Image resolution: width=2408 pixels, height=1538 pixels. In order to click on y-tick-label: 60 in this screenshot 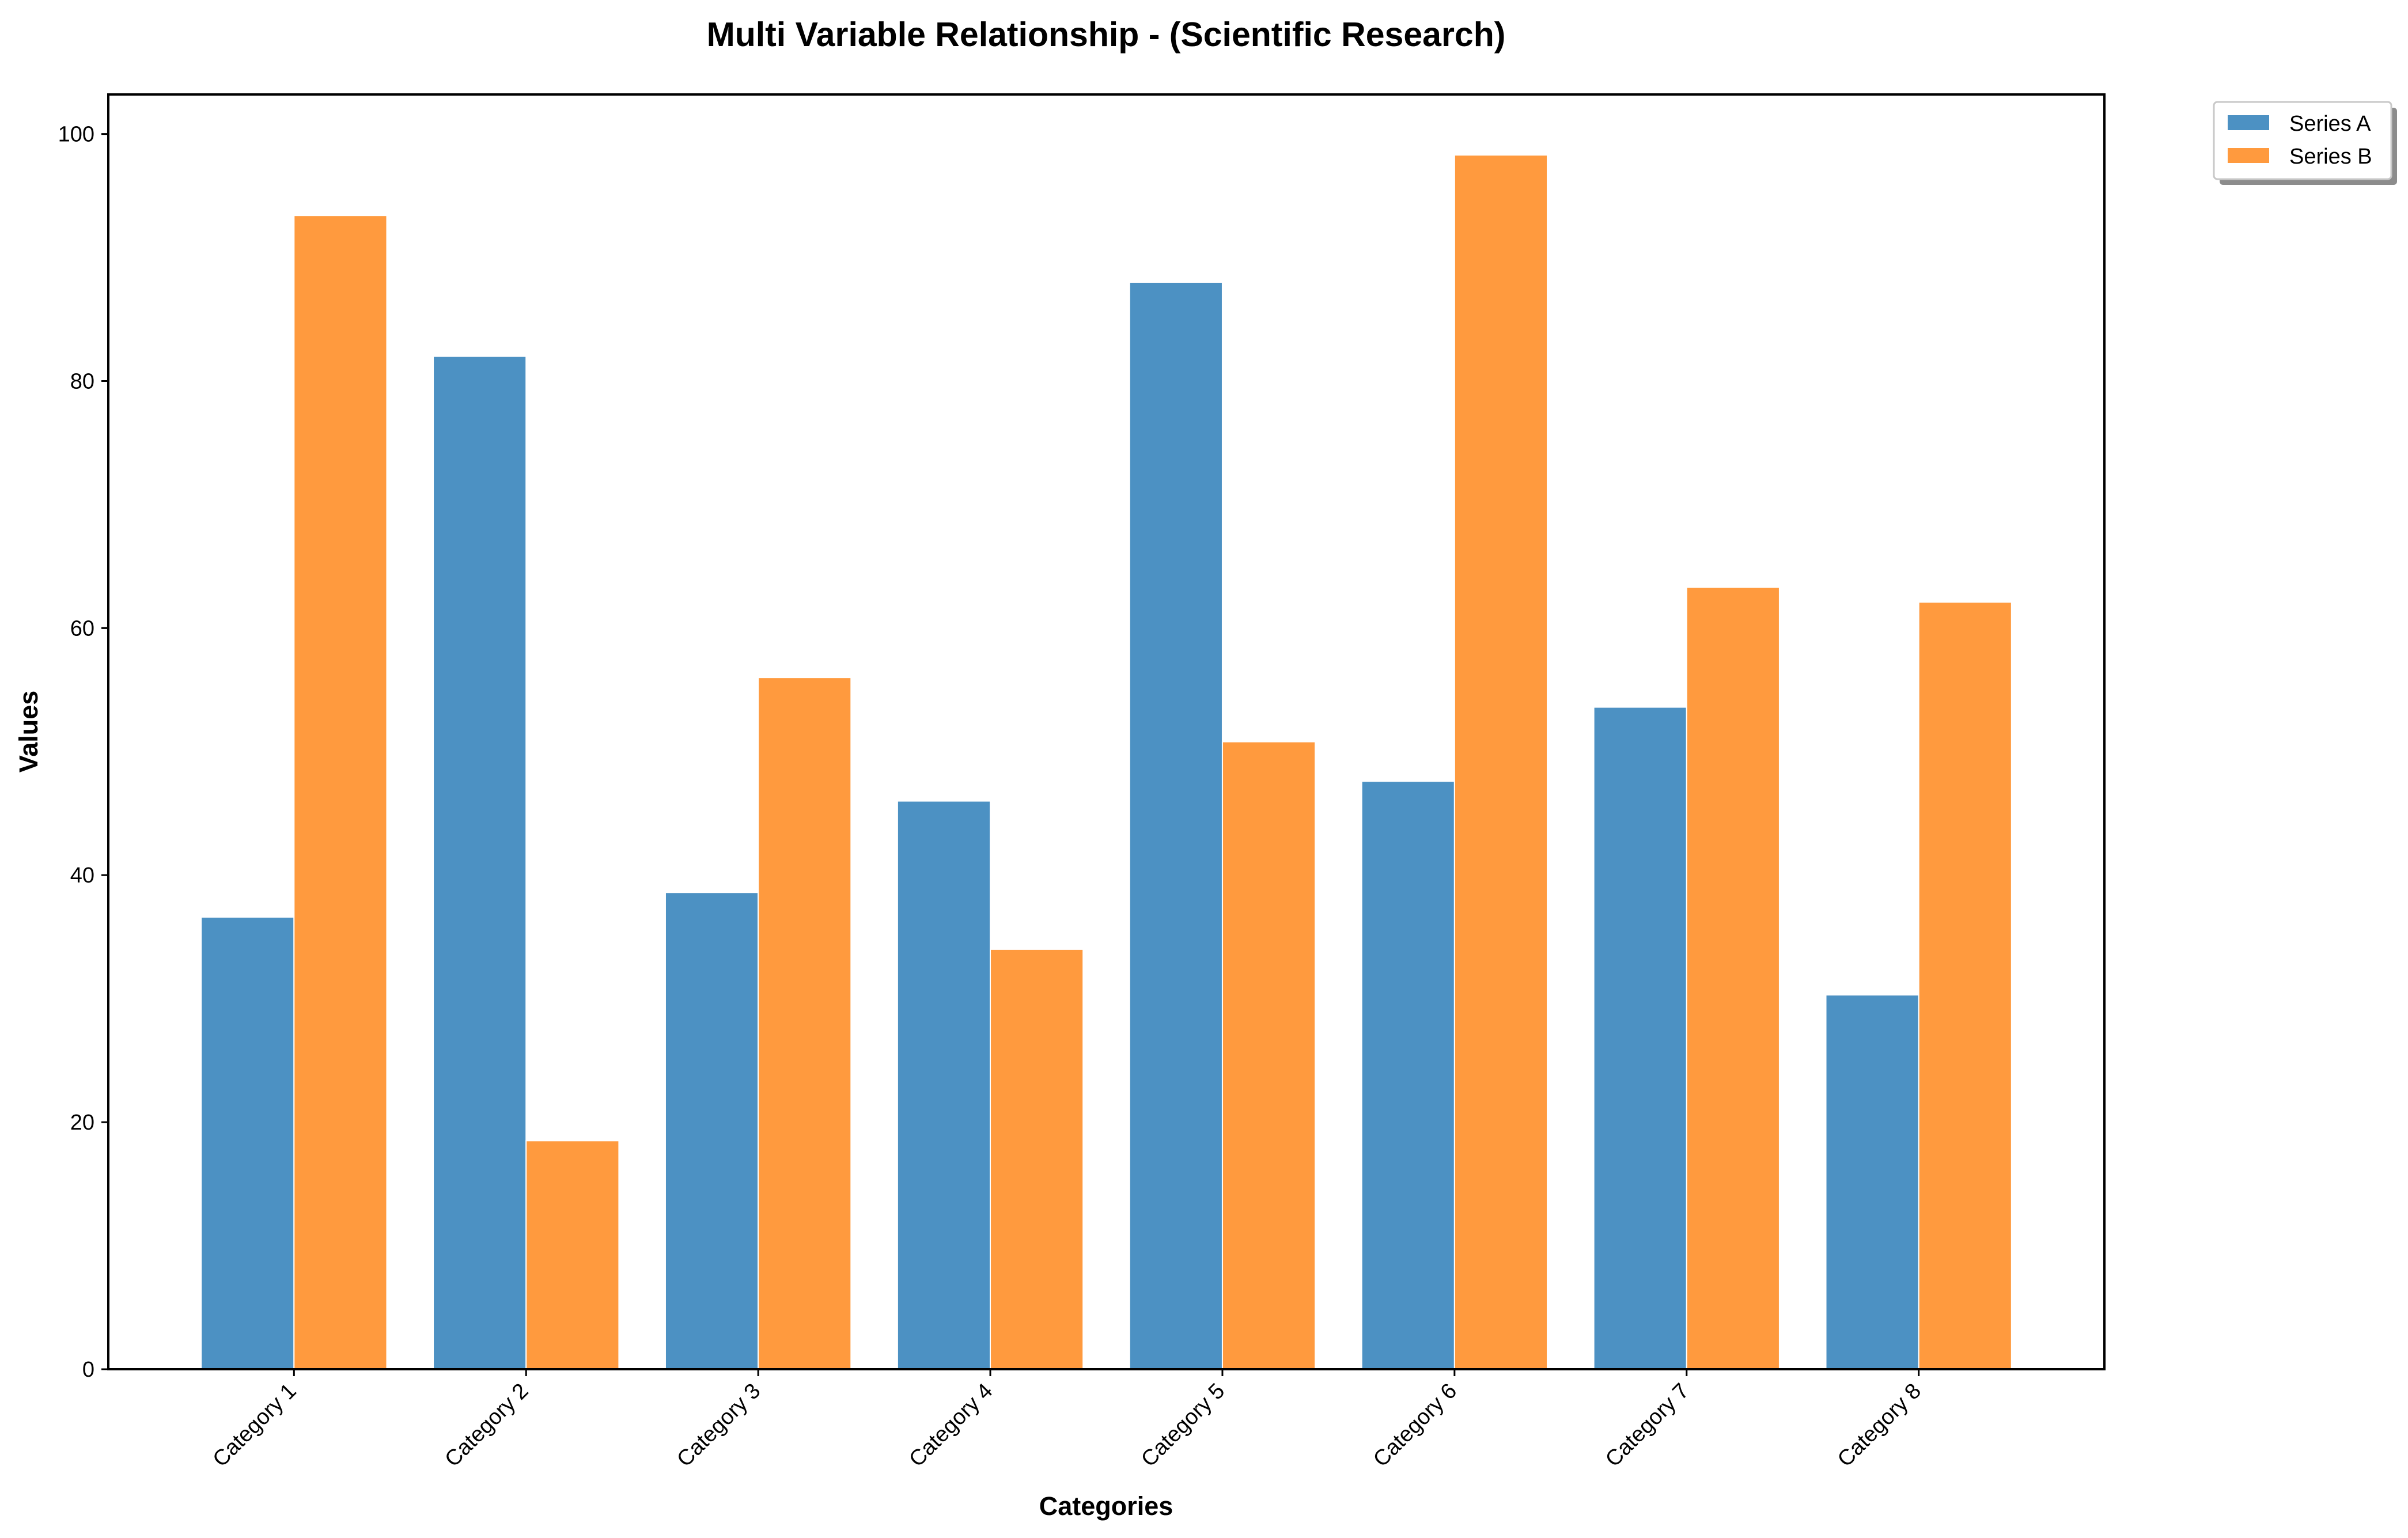, I will do `click(82, 628)`.